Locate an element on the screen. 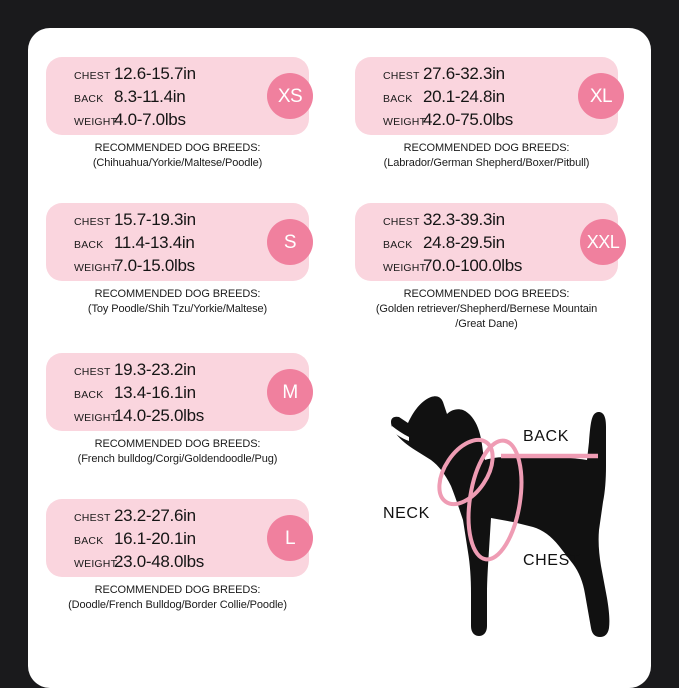 Image resolution: width=679 pixels, height=688 pixels. row-chest: CHEST 27.6-32.3in is located at coordinates (486, 75).